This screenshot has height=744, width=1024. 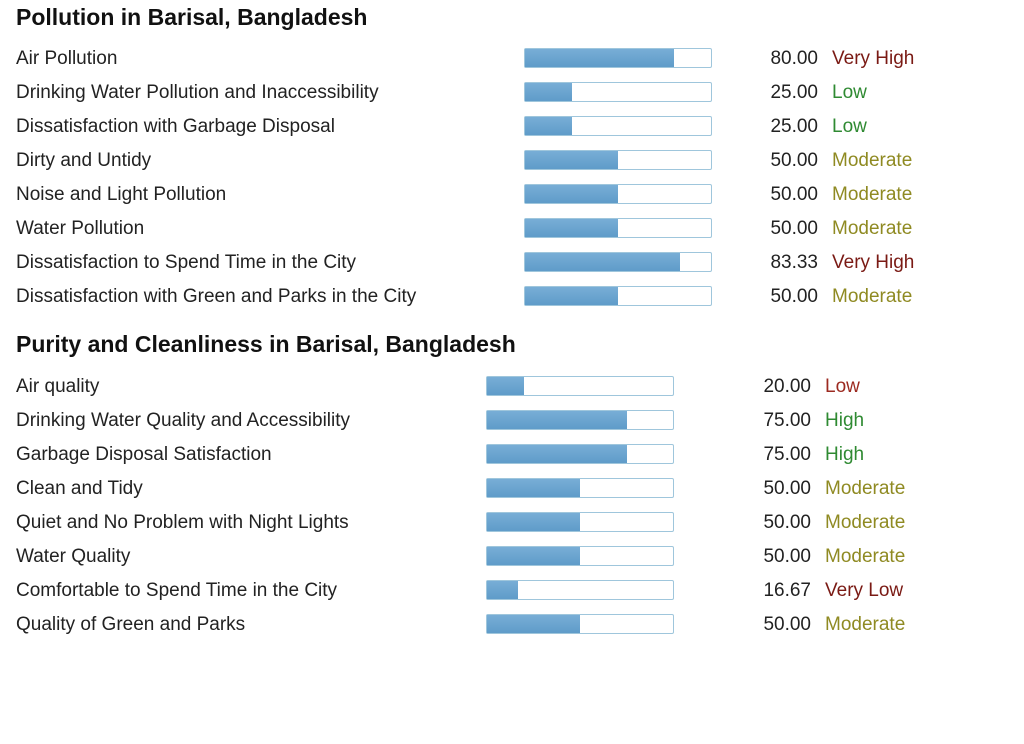 I want to click on row-label: Quiet and No Problem with Night Lights, so click(x=182, y=522).